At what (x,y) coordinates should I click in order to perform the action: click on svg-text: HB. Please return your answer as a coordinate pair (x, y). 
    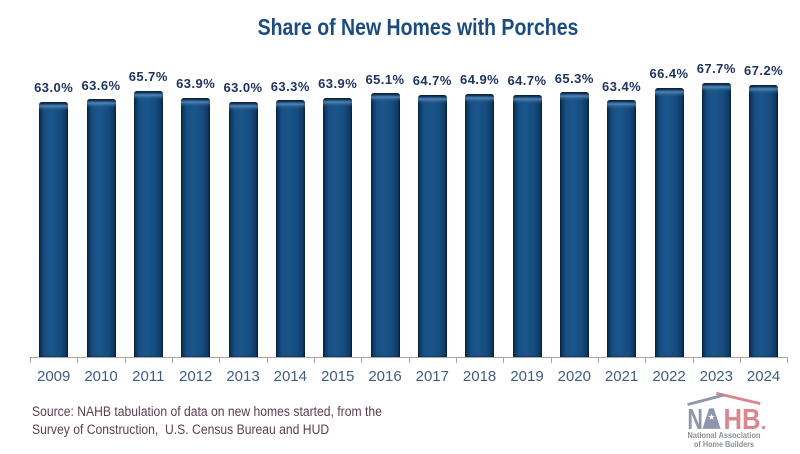
    Looking at the image, I should click on (742, 420).